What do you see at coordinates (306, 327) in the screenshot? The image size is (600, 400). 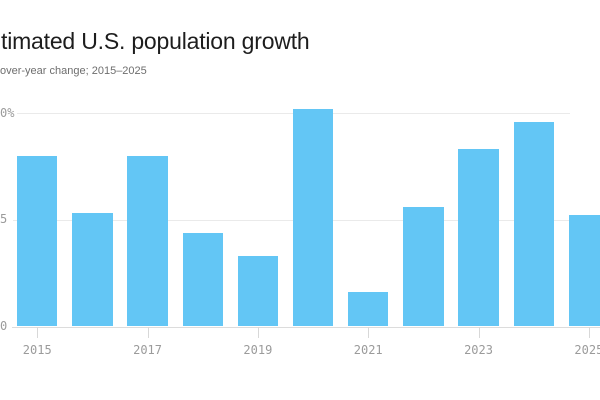 I see `x-axis-baseline` at bounding box center [306, 327].